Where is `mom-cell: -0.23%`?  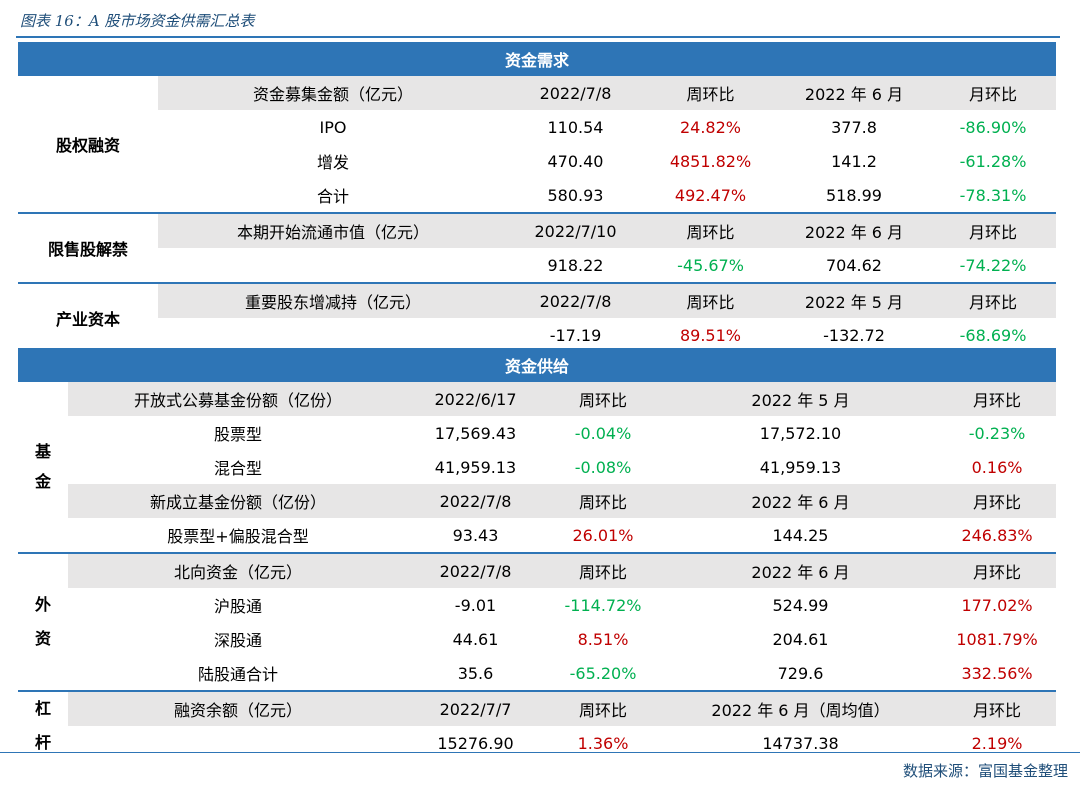
mom-cell: -0.23% is located at coordinates (997, 433).